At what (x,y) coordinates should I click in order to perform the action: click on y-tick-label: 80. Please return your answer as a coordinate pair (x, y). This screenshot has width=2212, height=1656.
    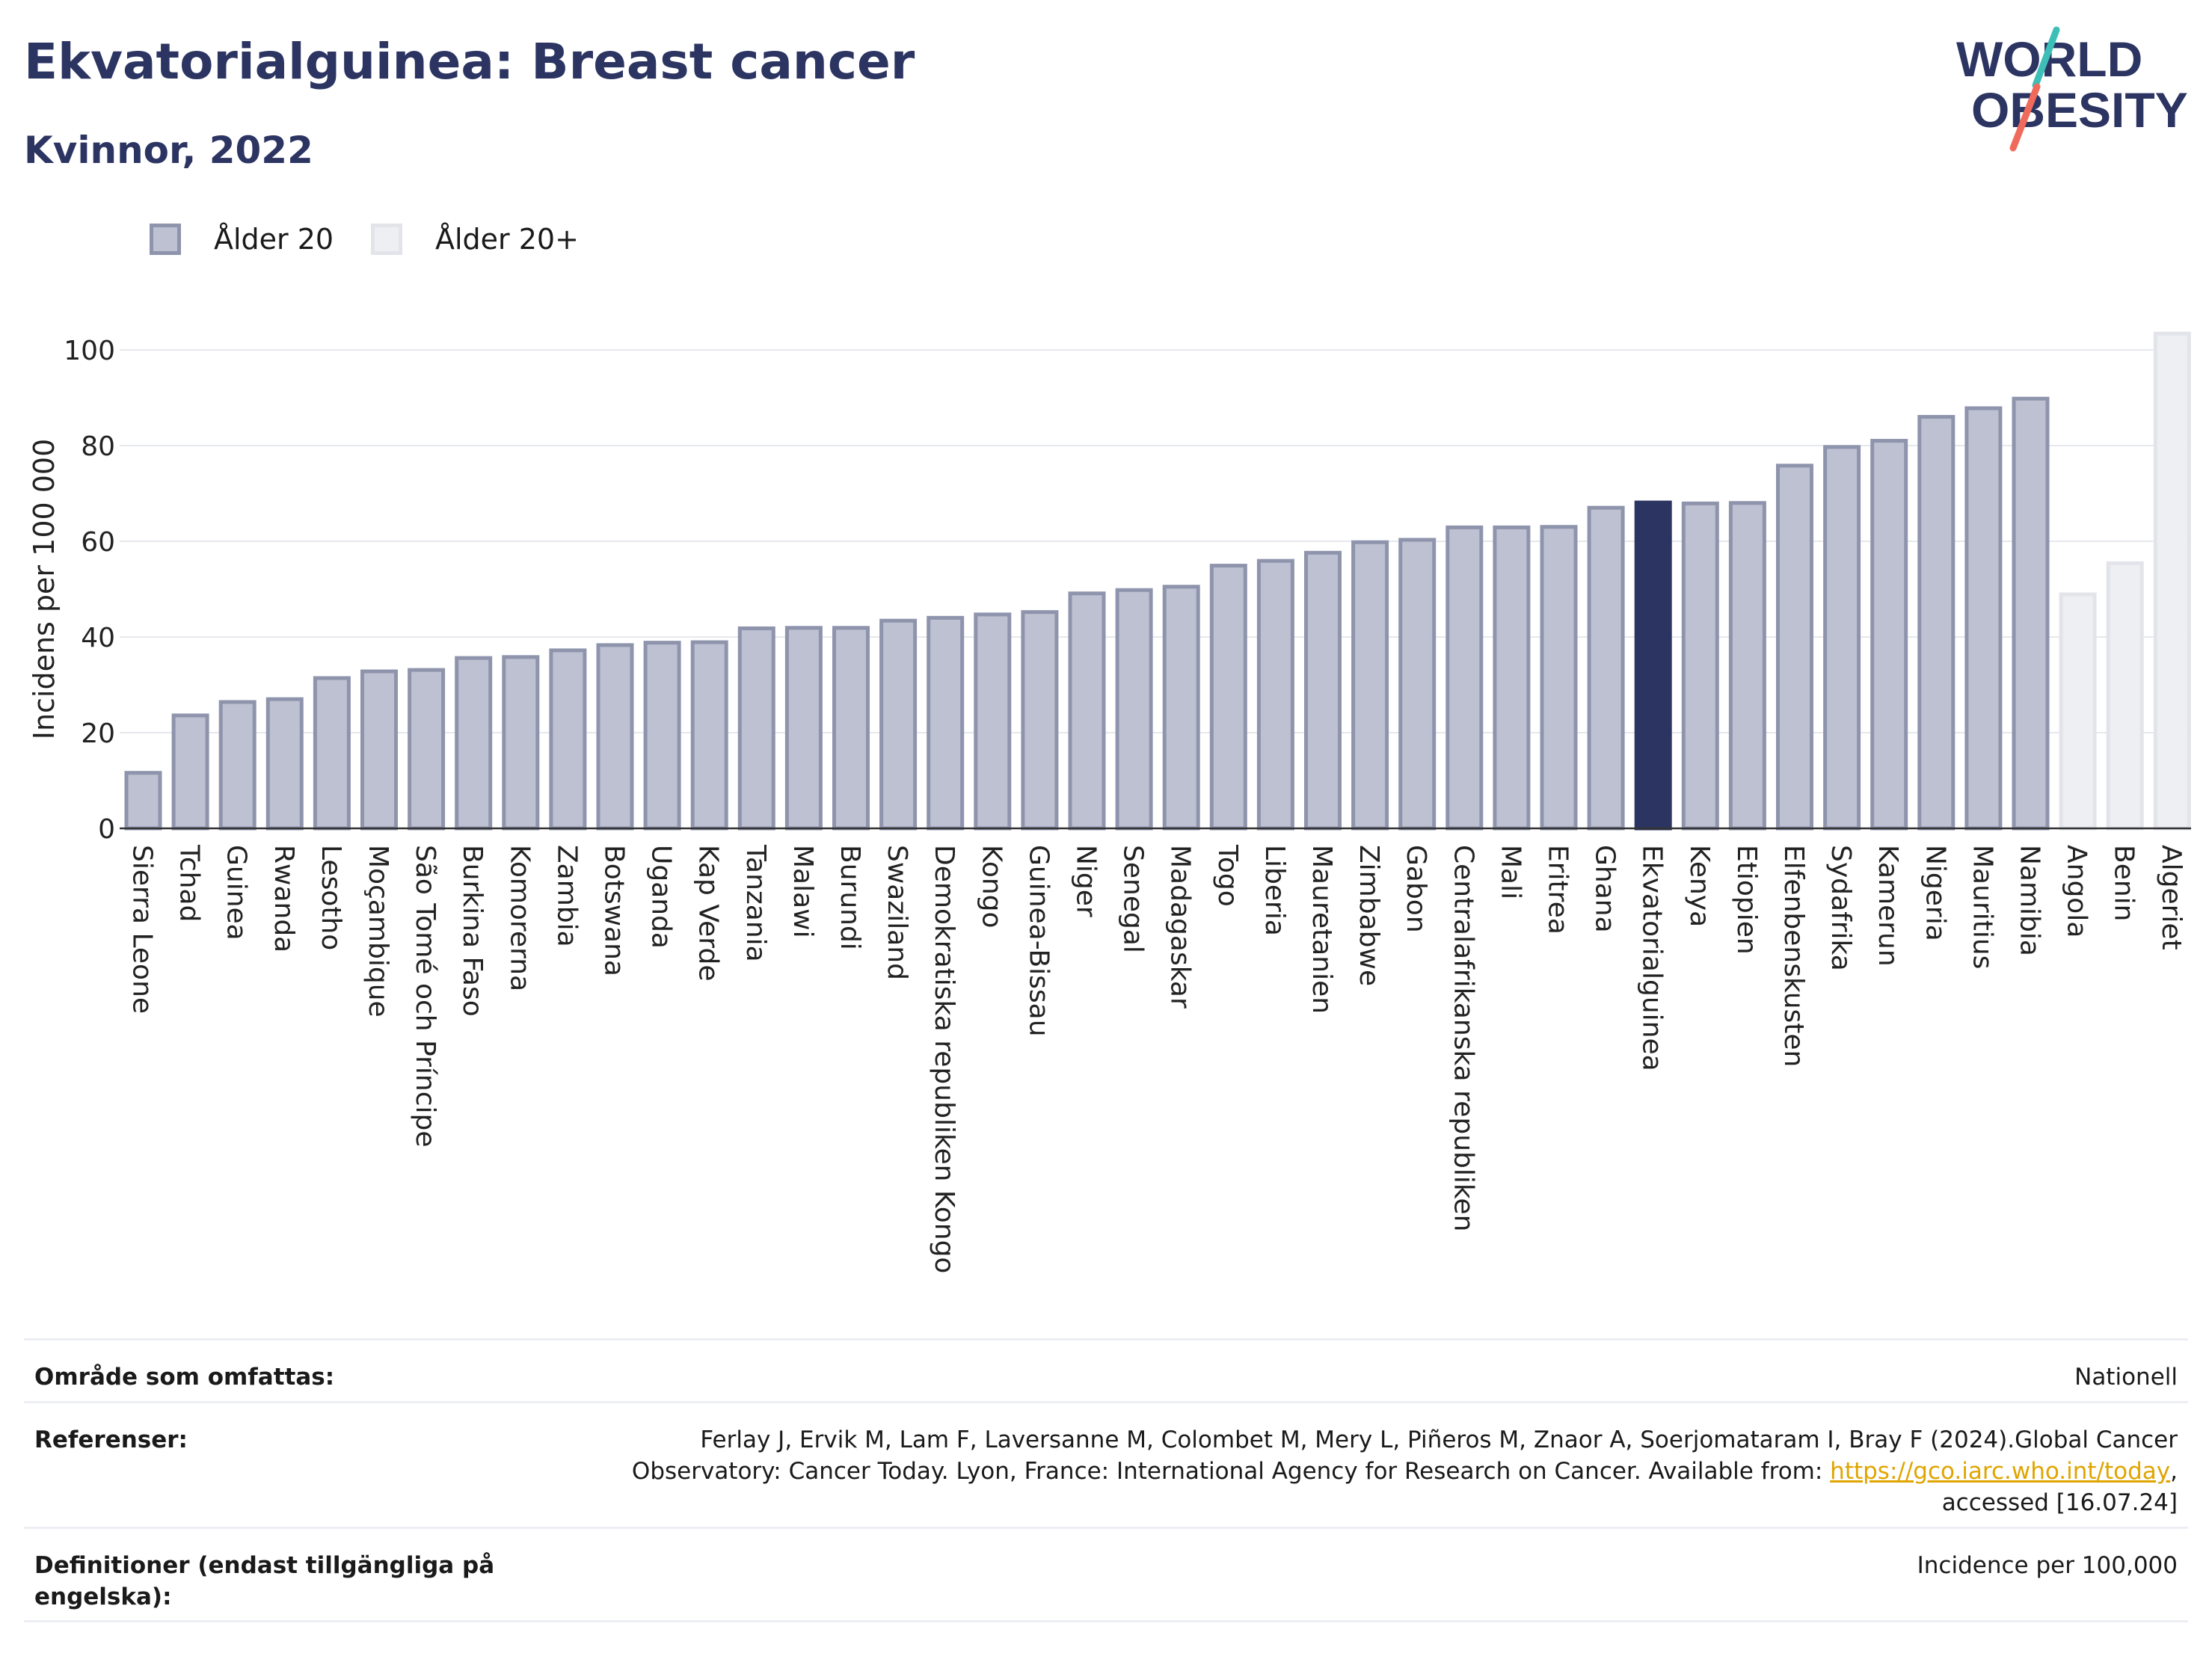
    Looking at the image, I should click on (98, 446).